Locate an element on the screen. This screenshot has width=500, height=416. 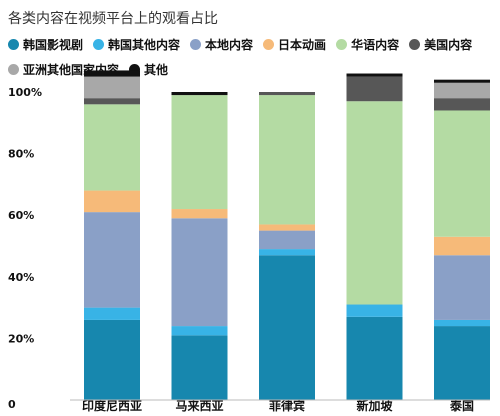
legend-item: 华语内容 is located at coordinates (367, 44).